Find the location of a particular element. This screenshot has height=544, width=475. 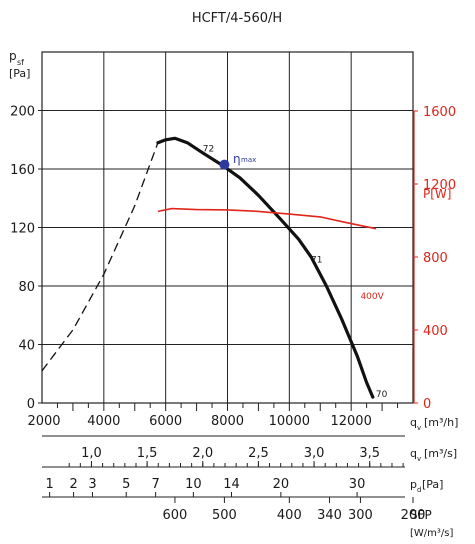

m3s-unit: [m³/s] is located at coordinates (440, 453).